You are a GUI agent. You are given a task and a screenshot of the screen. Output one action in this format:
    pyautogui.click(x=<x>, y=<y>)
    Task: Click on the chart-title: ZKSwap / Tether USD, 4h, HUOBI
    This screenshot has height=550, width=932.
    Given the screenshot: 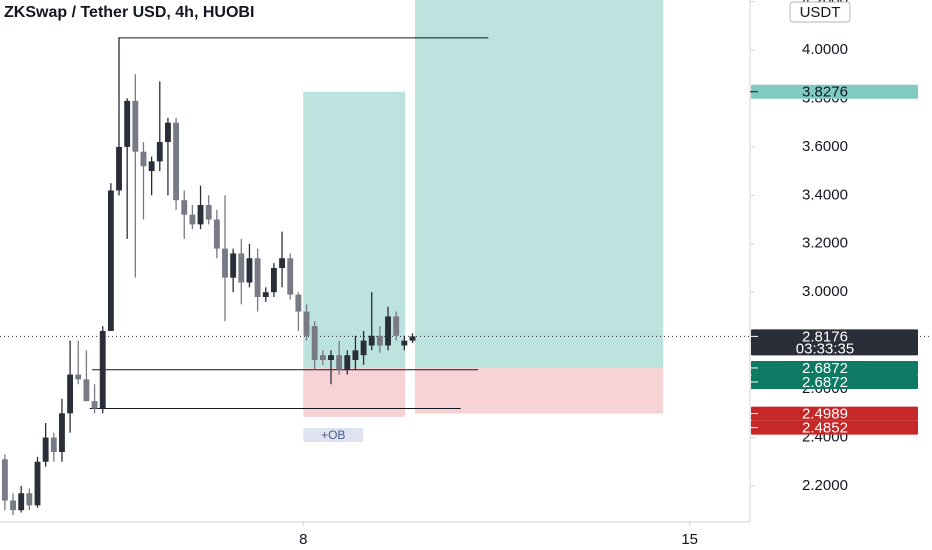 What is the action you would take?
    pyautogui.click(x=129, y=12)
    